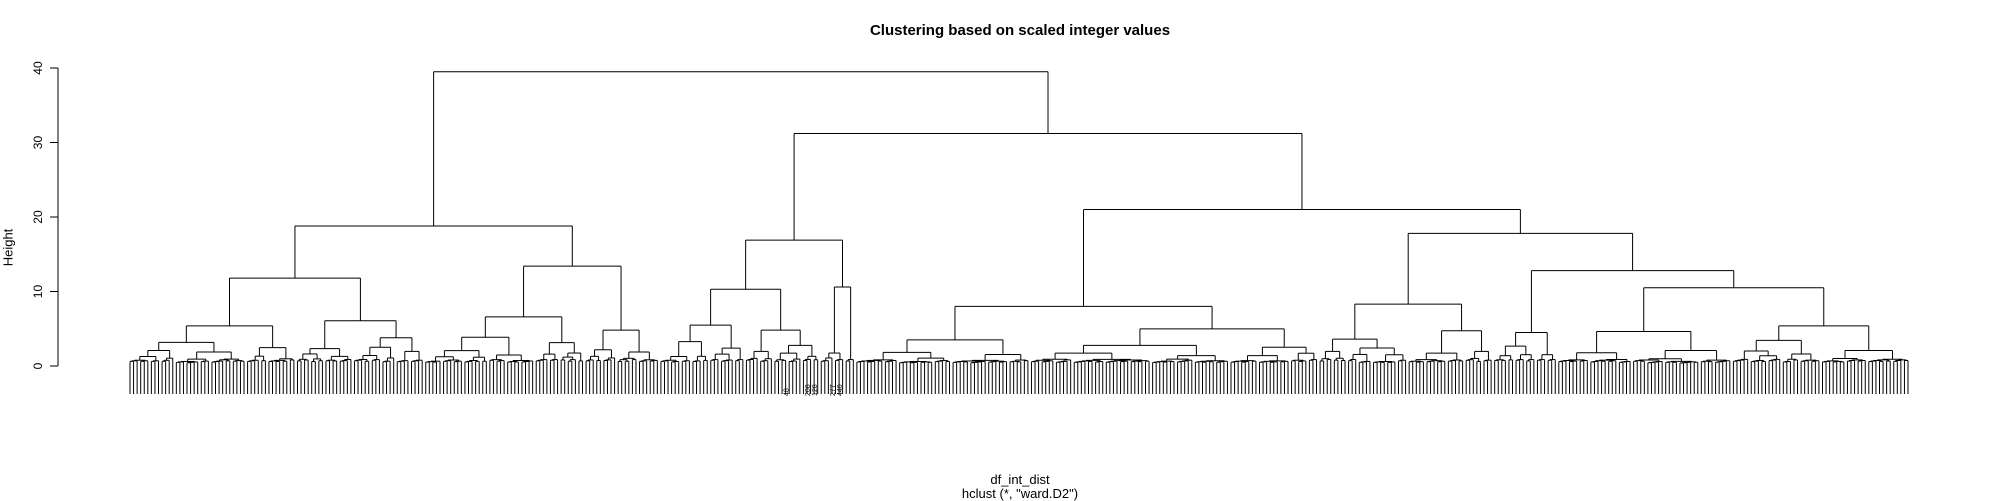  What do you see at coordinates (787, 392) in the screenshot?
I see `leaf-label: 48` at bounding box center [787, 392].